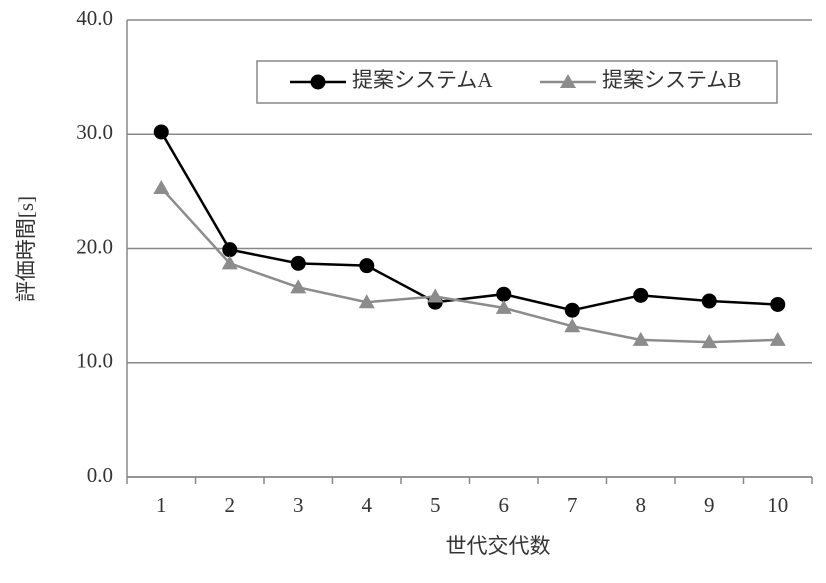 The height and width of the screenshot is (583, 826). Describe the element at coordinates (709, 505) in the screenshot. I see `x-tick-label: 9` at that location.